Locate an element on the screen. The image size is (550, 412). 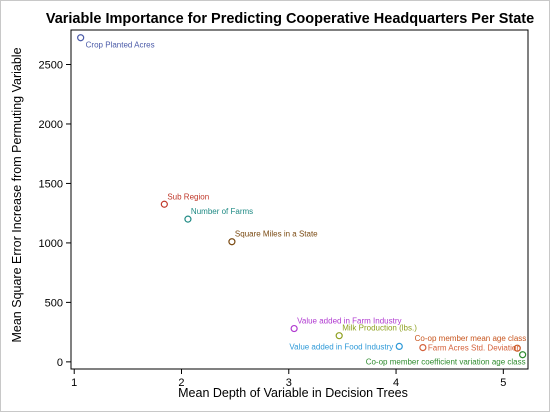
point-label: Crop Planted Acres is located at coordinates (120, 45).